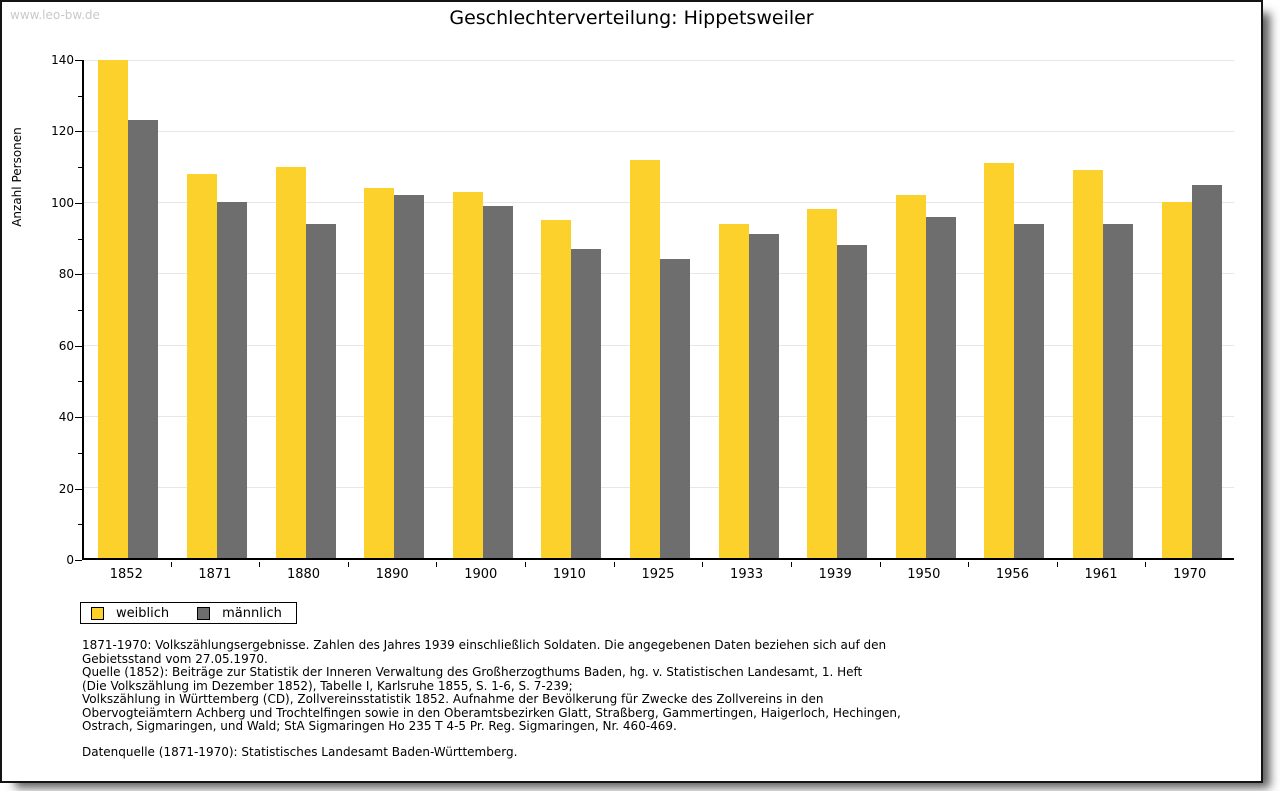  What do you see at coordinates (1012, 574) in the screenshot?
I see `x-tick-label-1956: 1956` at bounding box center [1012, 574].